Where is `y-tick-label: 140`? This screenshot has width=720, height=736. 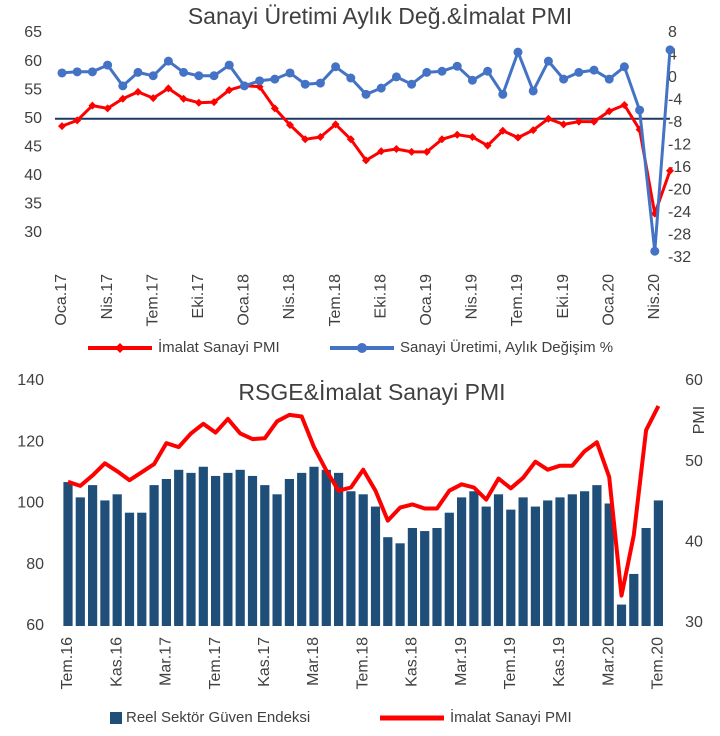 y-tick-label: 140 is located at coordinates (30, 380).